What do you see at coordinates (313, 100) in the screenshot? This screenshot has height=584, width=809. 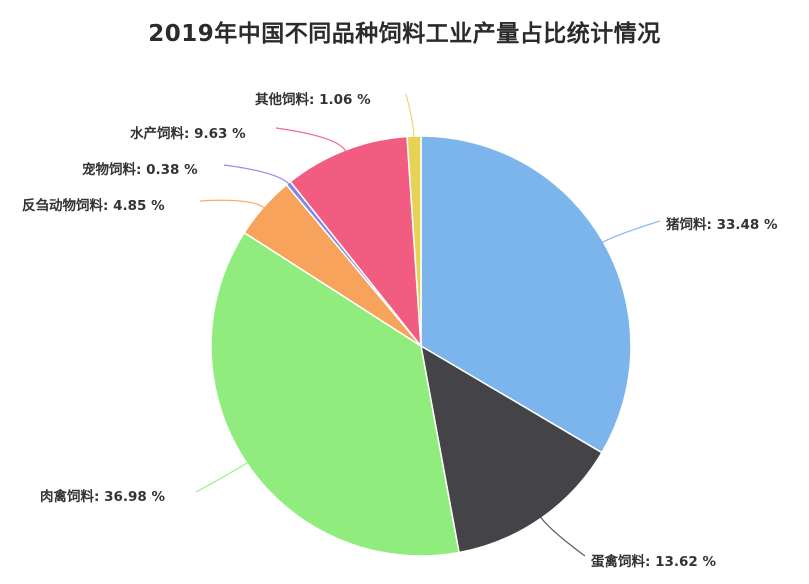 I see `label-other-feed: 其他饲料: 1.06 %` at bounding box center [313, 100].